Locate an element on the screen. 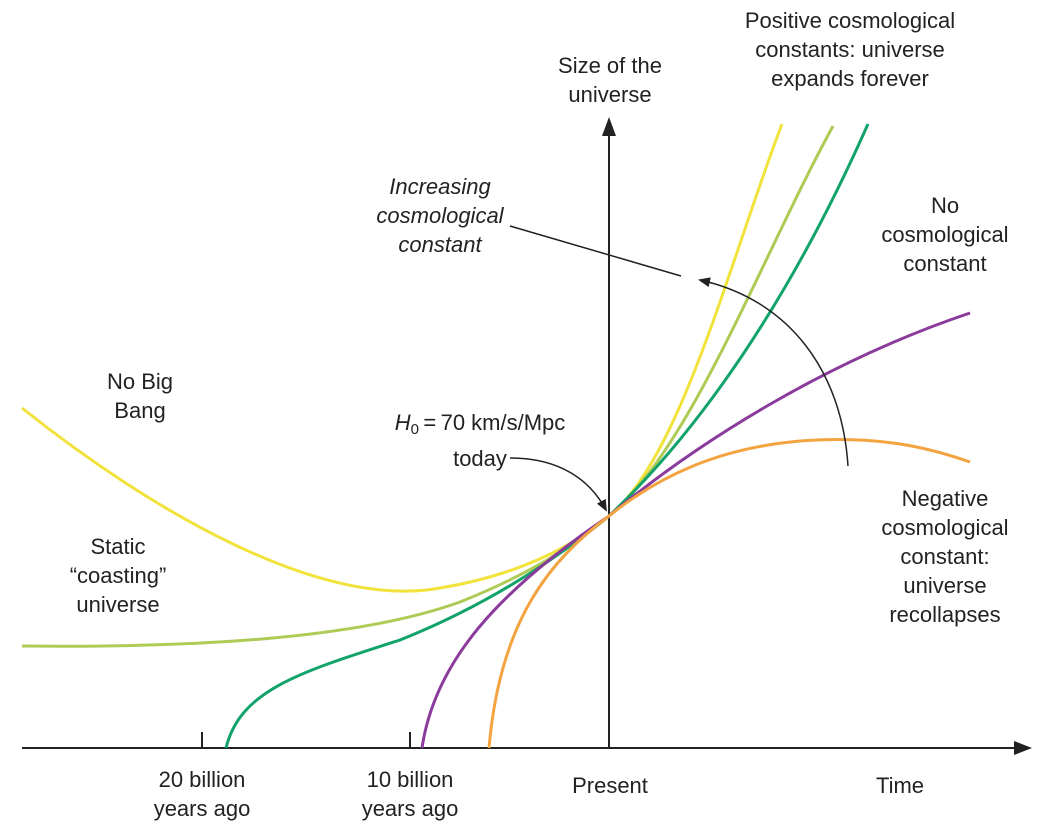  label-increasing-constant: Increasing cosmological constant is located at coordinates (440, 215).